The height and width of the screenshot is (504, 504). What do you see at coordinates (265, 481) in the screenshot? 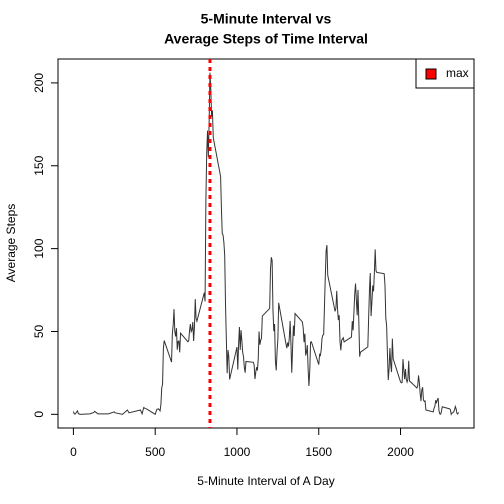
I see `x-axis-label: 5-Minute Interval of A Day` at bounding box center [265, 481].